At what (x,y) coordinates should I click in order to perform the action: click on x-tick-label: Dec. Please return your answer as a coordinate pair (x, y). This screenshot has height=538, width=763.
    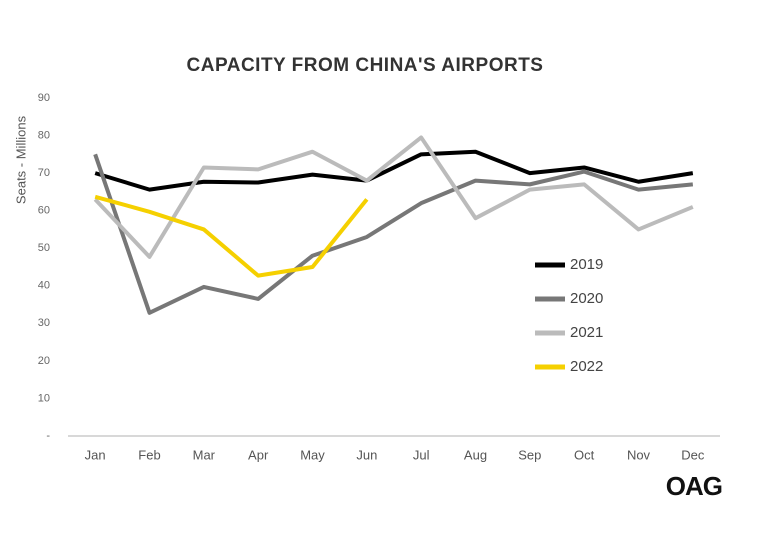
    Looking at the image, I should click on (693, 454).